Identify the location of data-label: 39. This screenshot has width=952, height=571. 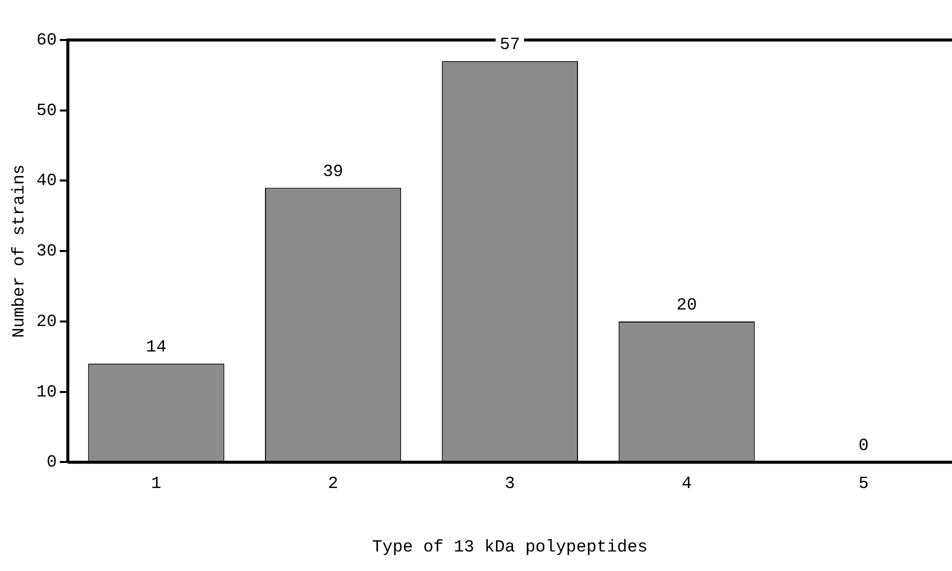
(333, 172).